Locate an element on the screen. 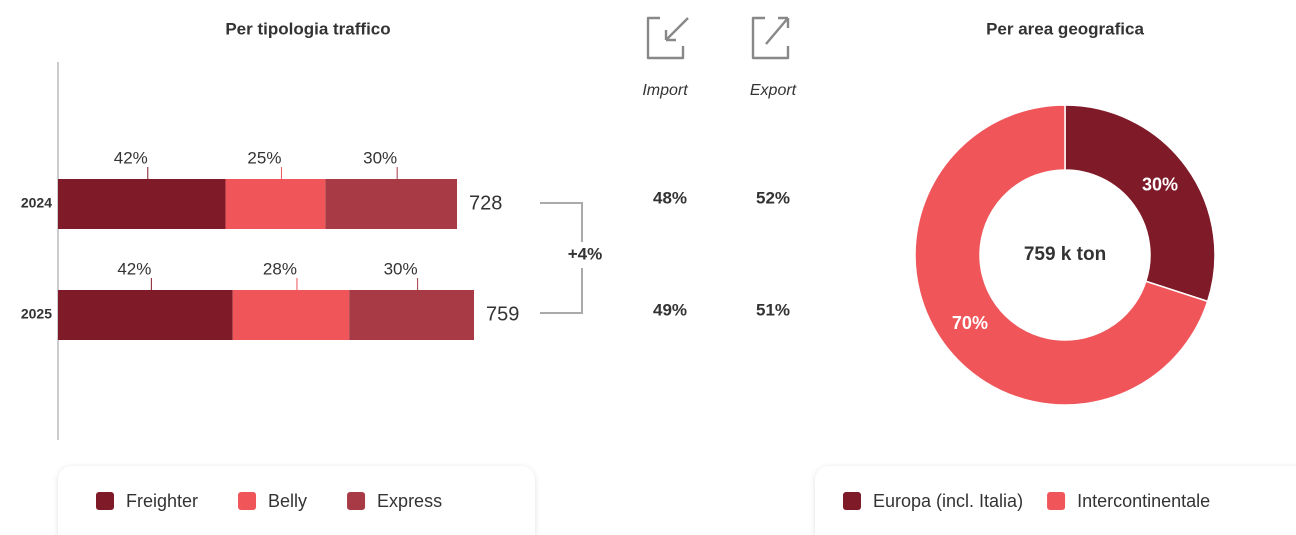 The height and width of the screenshot is (535, 1296). segment-label: 28% is located at coordinates (280, 268).